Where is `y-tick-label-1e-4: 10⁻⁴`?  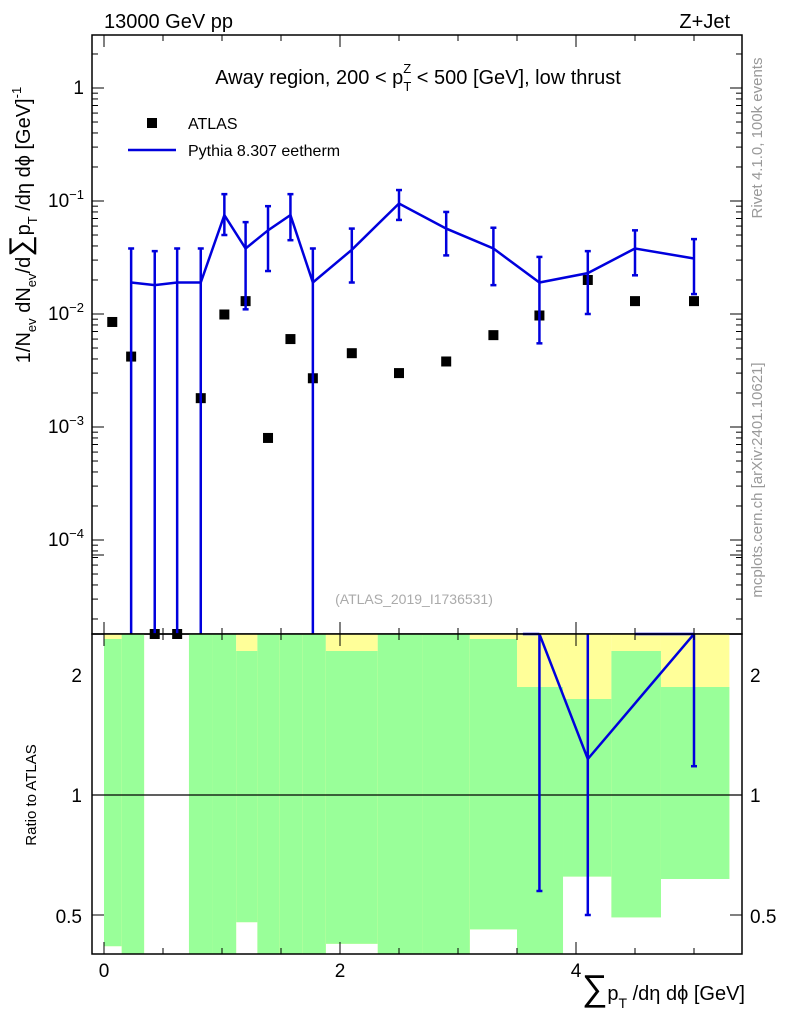
y-tick-label-1e-4: 10⁻⁴ is located at coordinates (66, 538).